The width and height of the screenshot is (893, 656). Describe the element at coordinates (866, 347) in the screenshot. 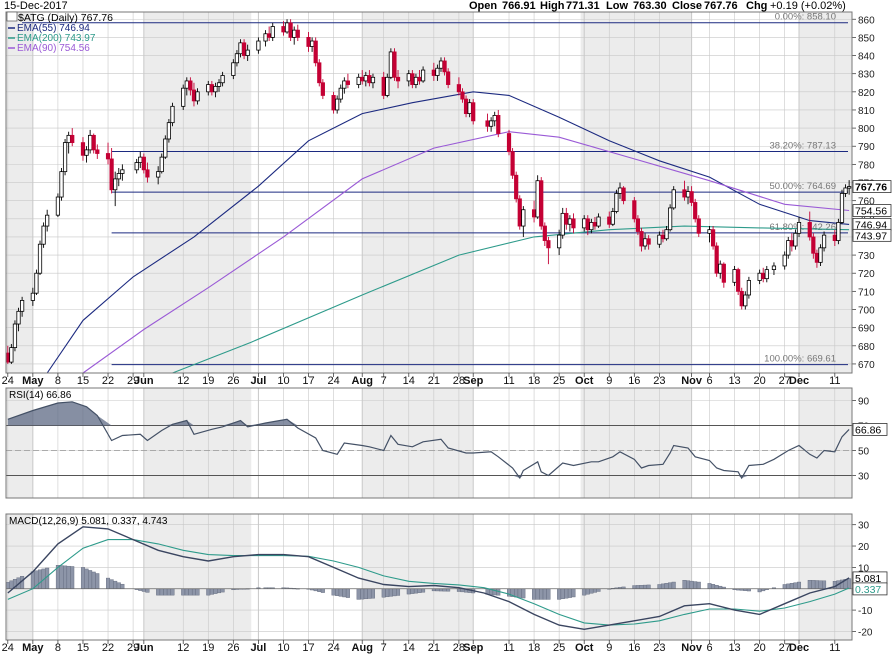

I see `price-ytick-label: 680` at that location.